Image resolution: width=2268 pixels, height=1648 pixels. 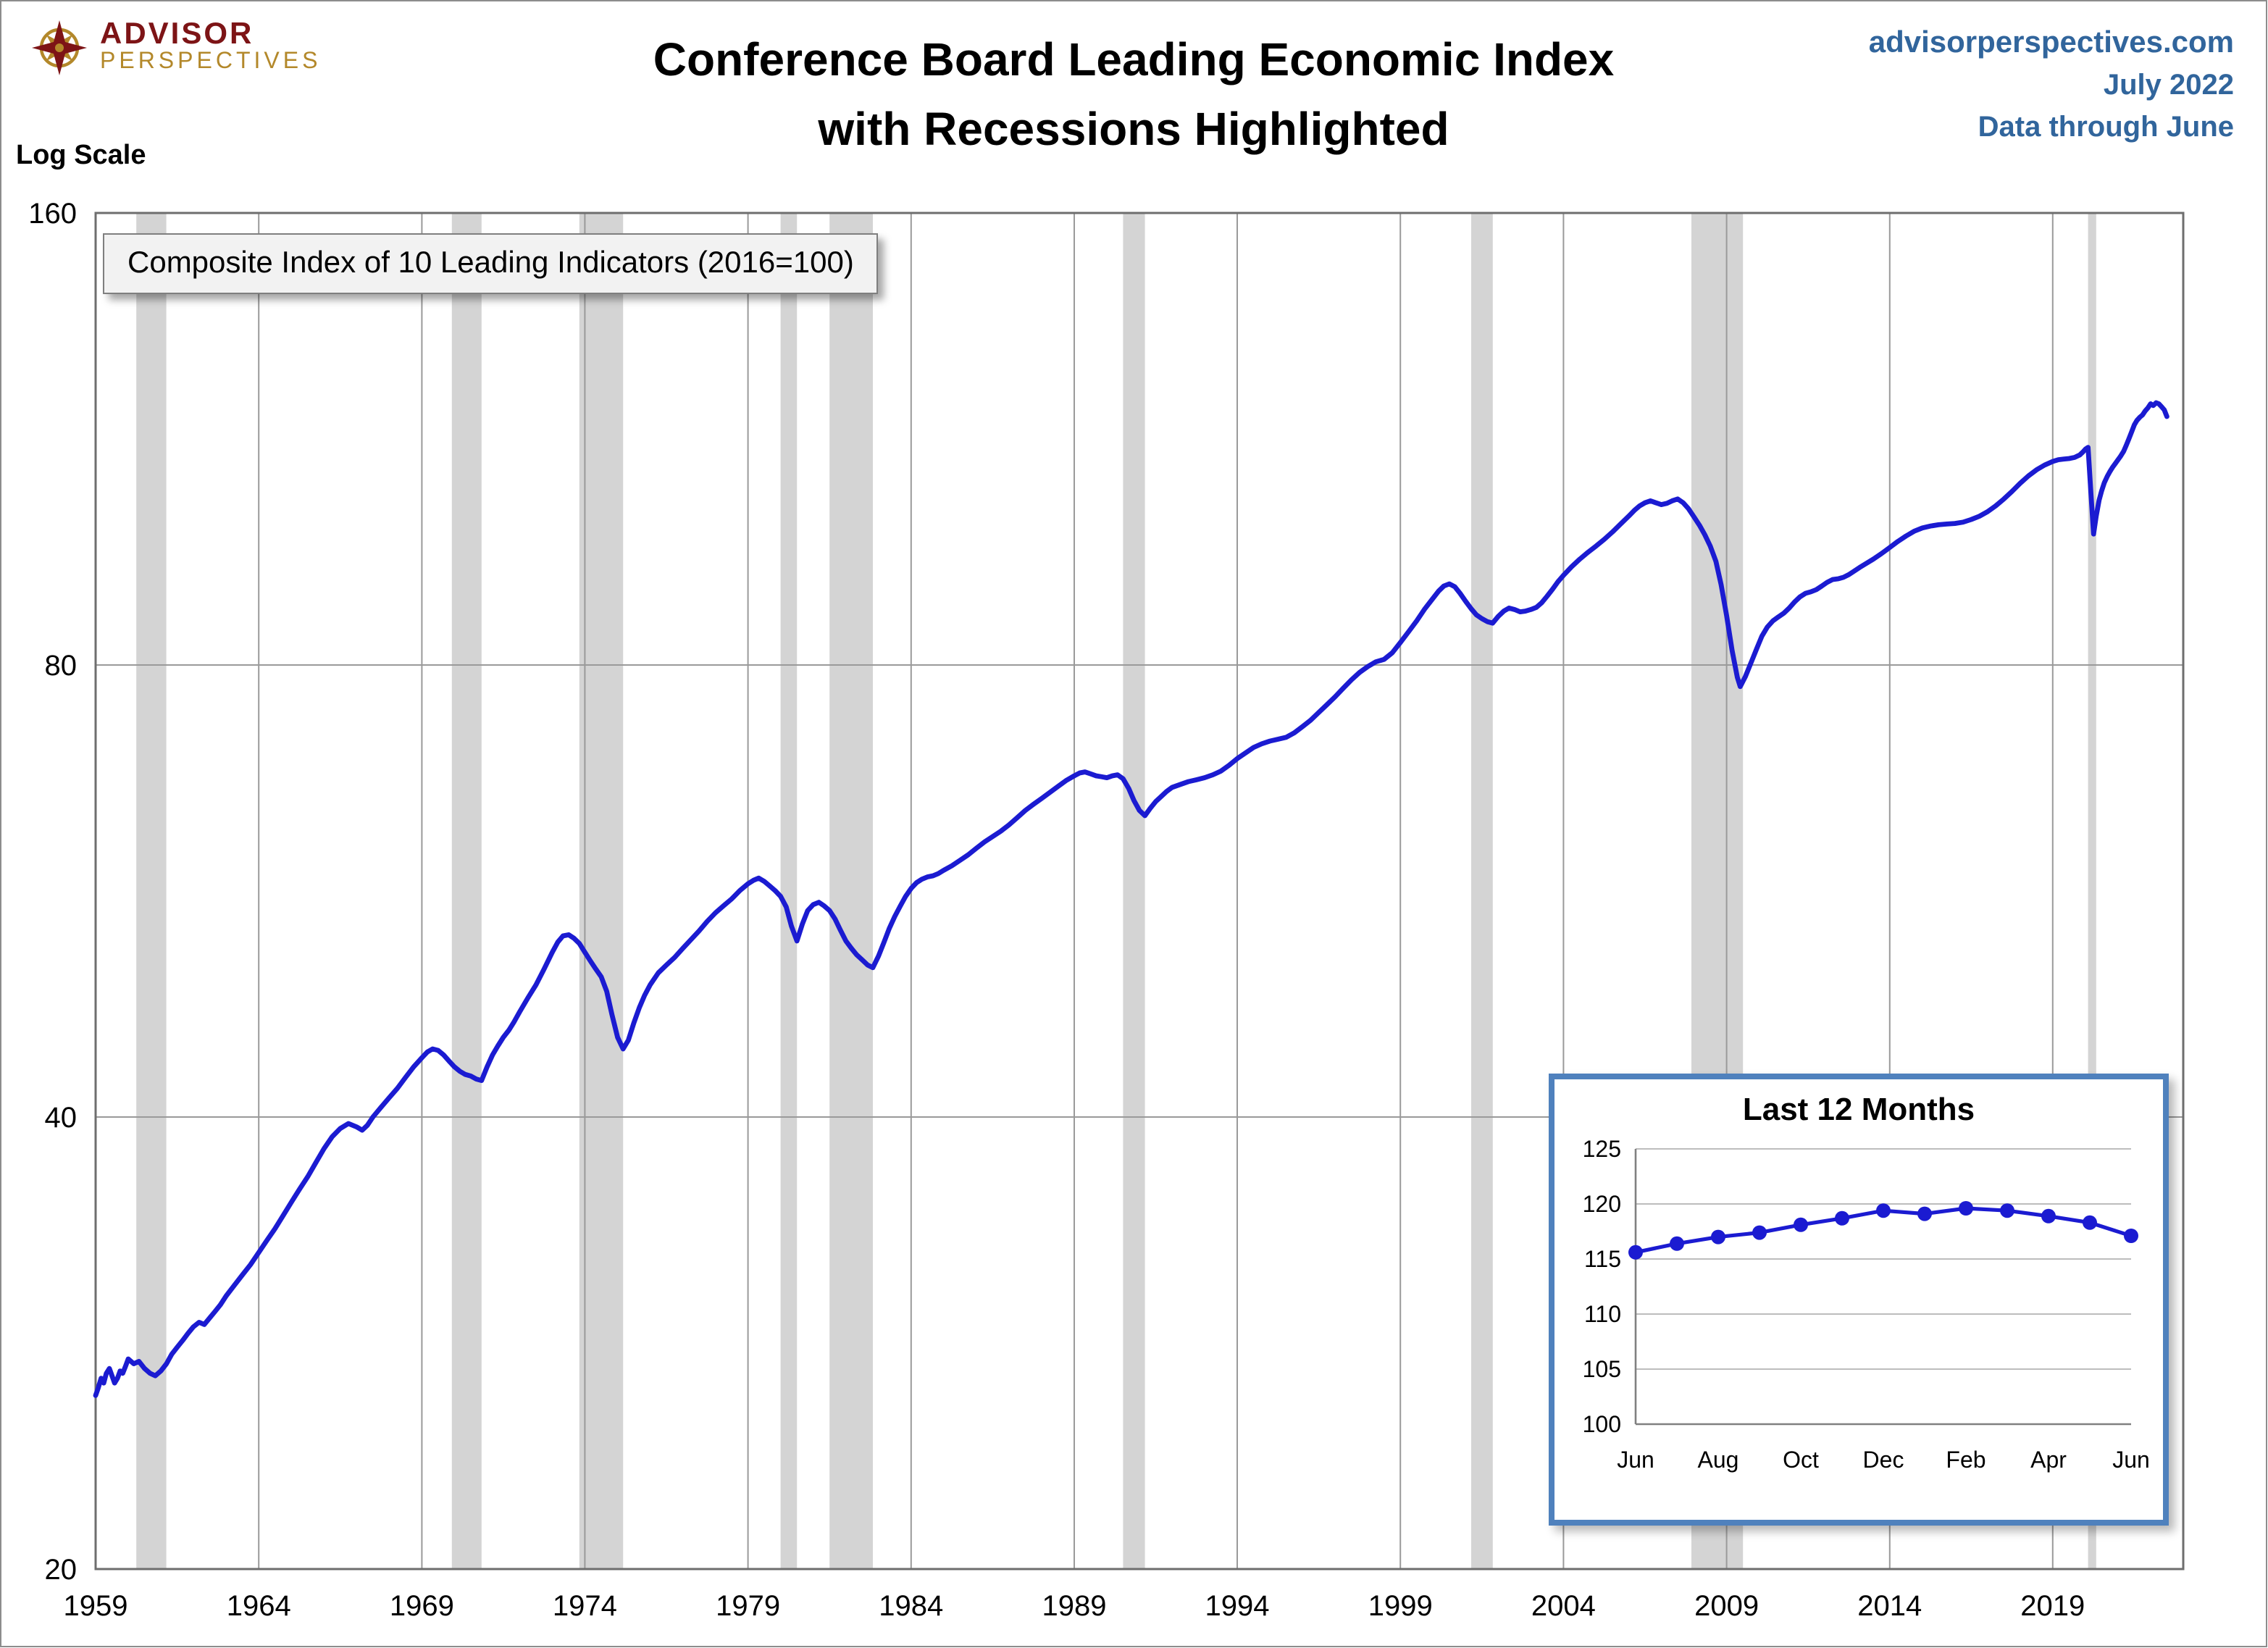 What do you see at coordinates (2048, 1460) in the screenshot?
I see `inset-x-tick-label: Apr` at bounding box center [2048, 1460].